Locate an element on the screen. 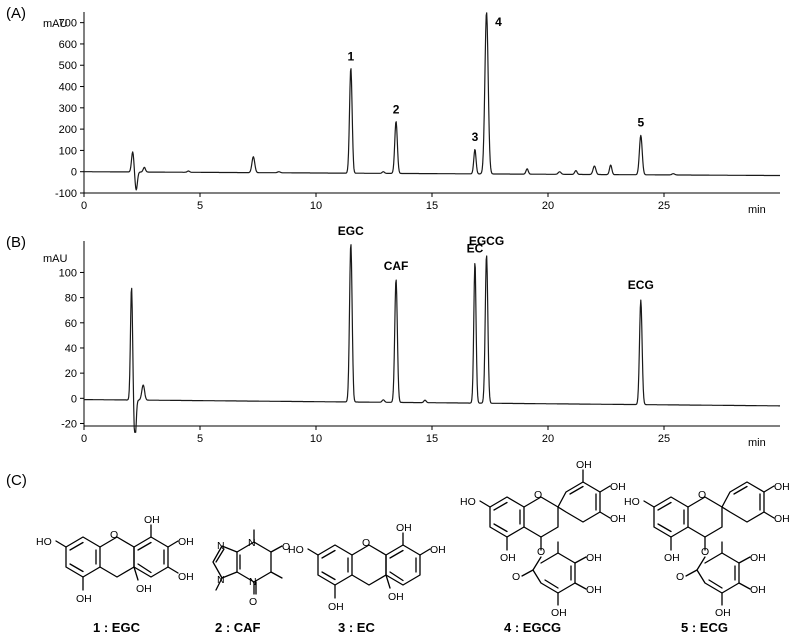 This screenshot has height=641, width=800. panel-b-y-tick-label: -20 is located at coordinates (69, 424).